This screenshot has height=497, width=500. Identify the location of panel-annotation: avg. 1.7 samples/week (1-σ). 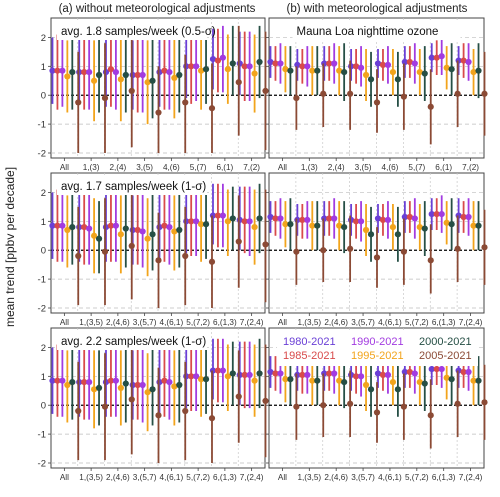
(133, 187).